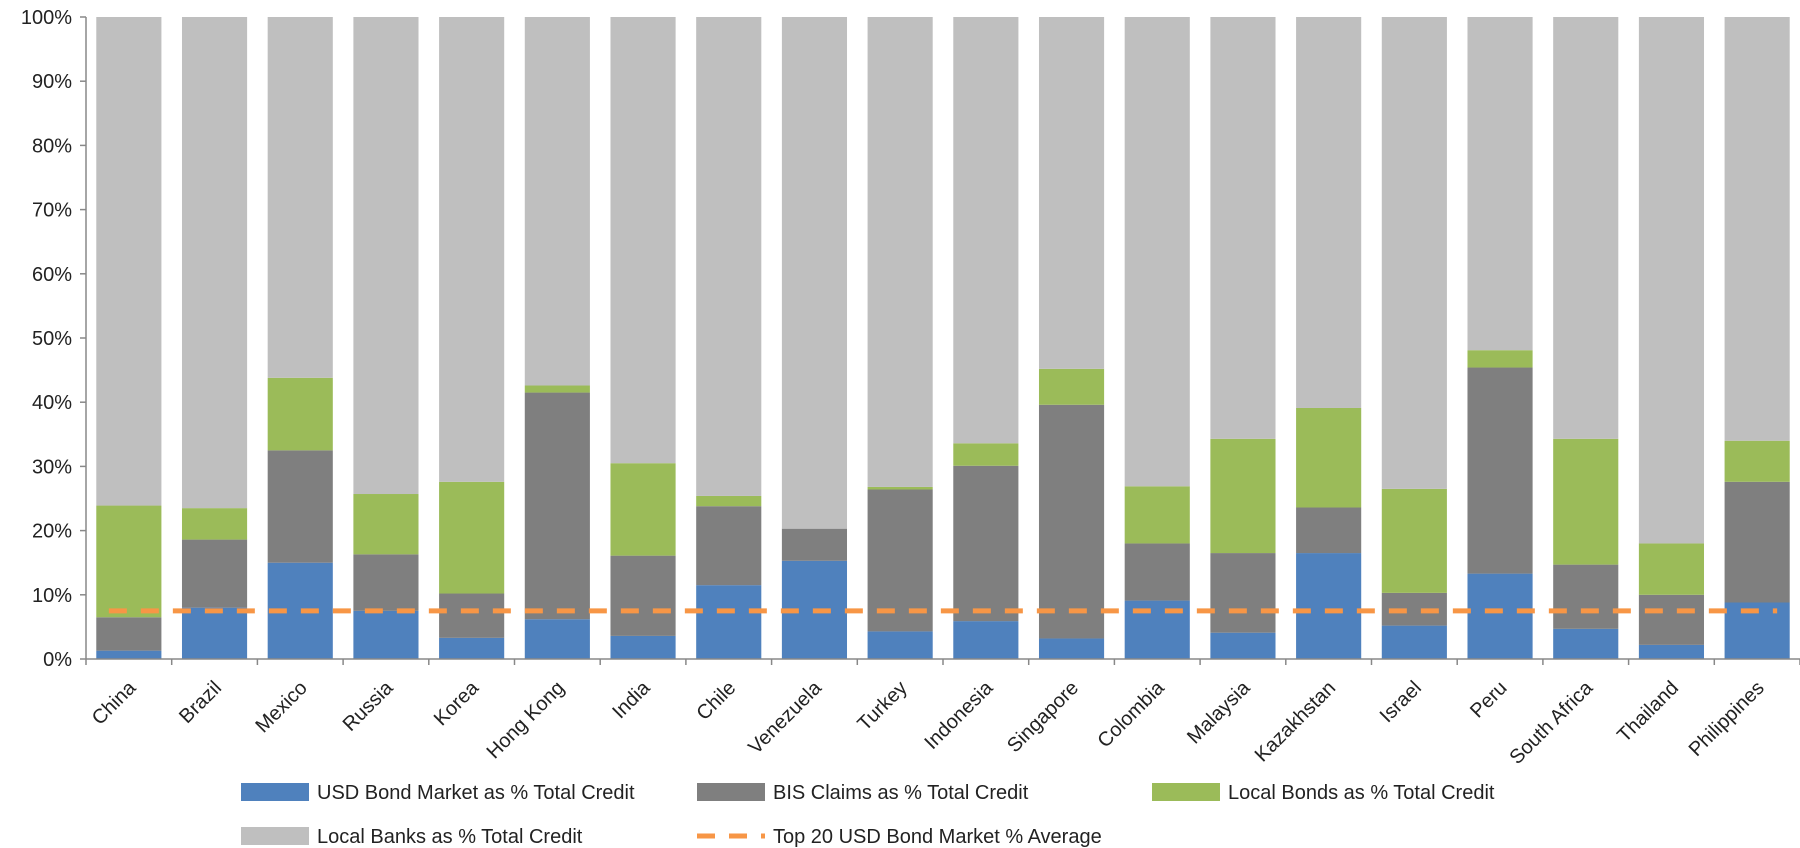 This screenshot has width=1800, height=848. Describe the element at coordinates (129, 654) in the screenshot. I see `bar-segment-china-usd-bond-market-as-total-credit` at that location.